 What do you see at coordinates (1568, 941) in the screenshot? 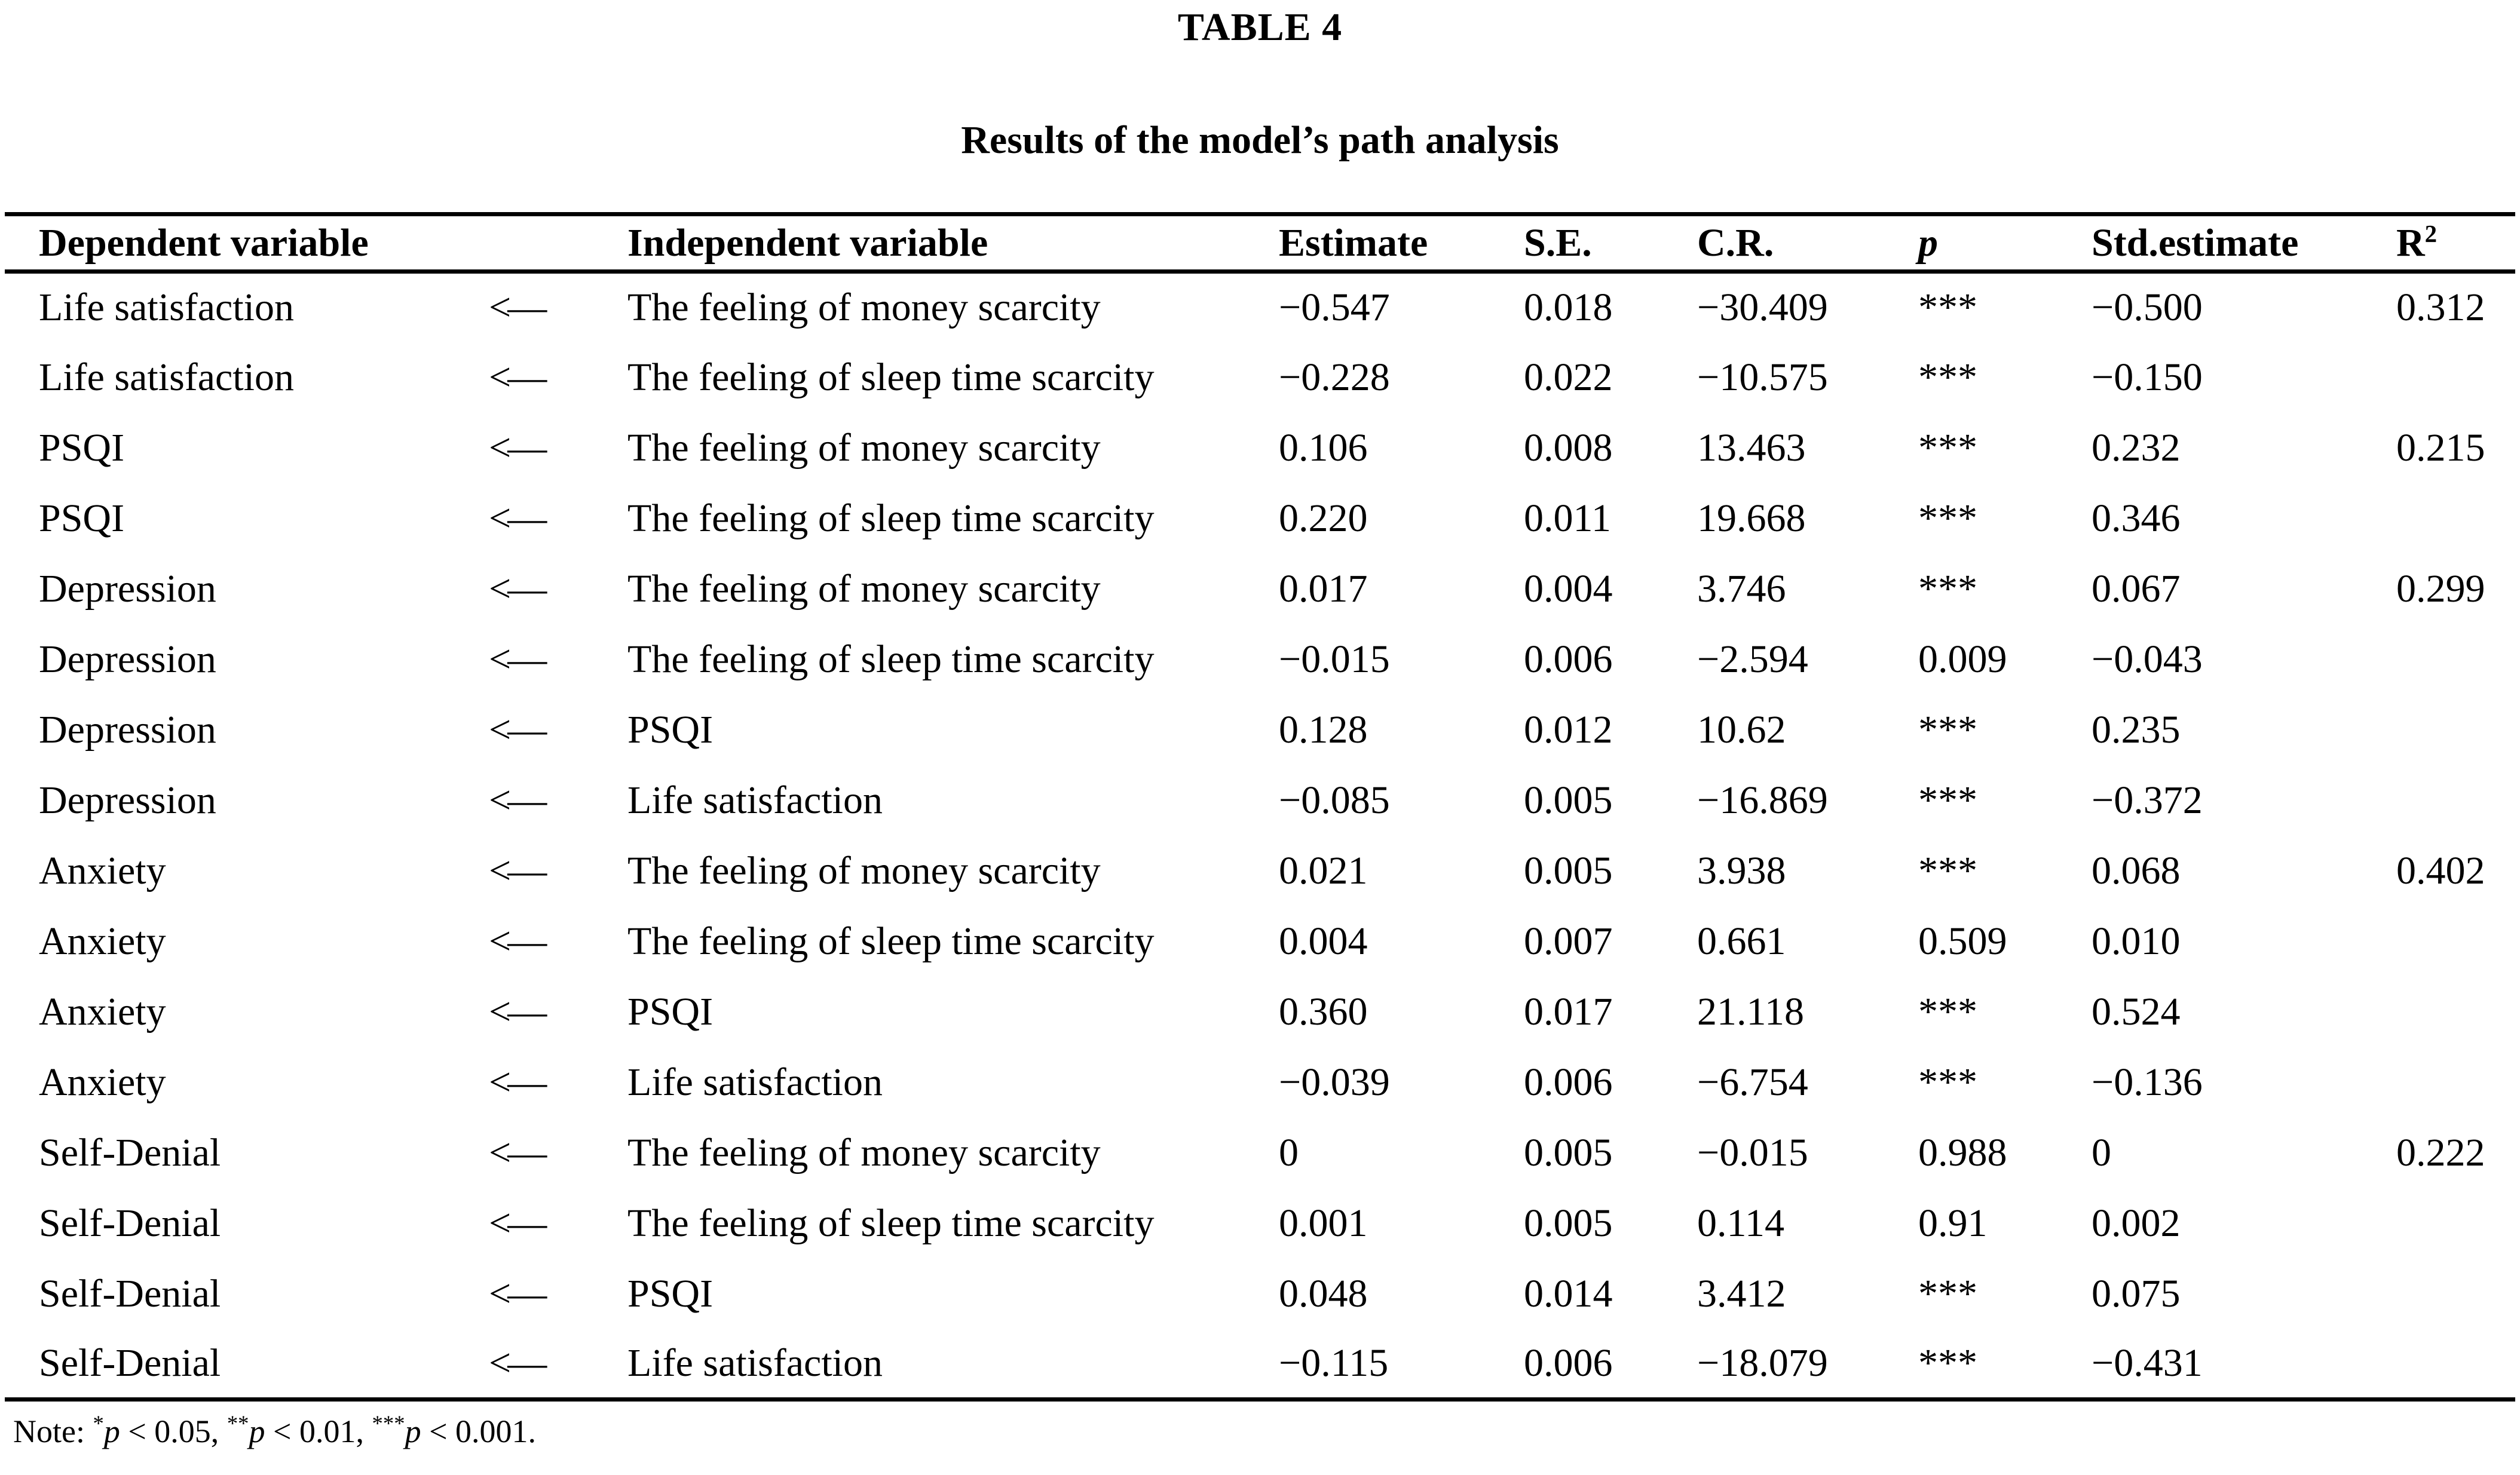
I see `cell-se: 0.007` at bounding box center [1568, 941].